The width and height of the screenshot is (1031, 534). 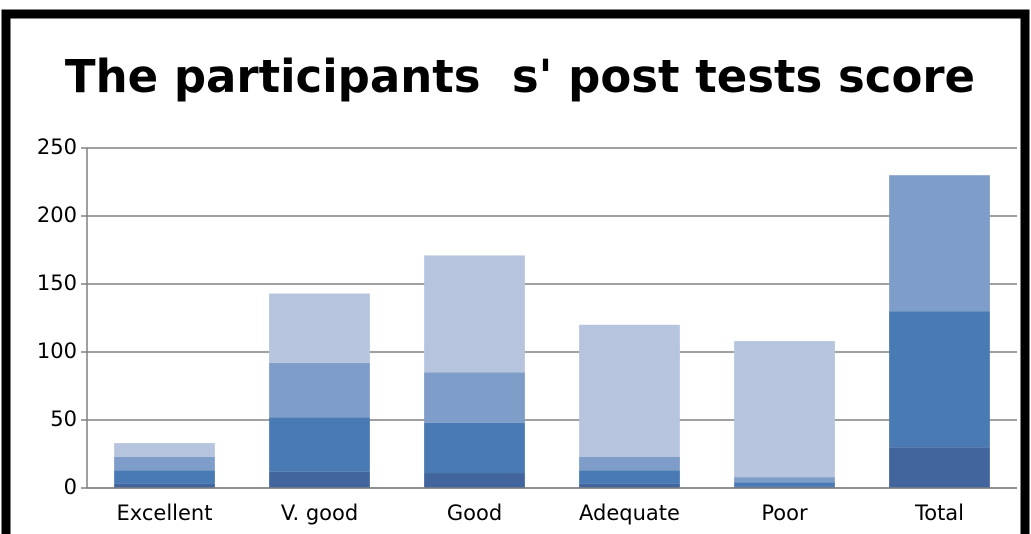 What do you see at coordinates (57, 147) in the screenshot?
I see `y-tick-label: 250` at bounding box center [57, 147].